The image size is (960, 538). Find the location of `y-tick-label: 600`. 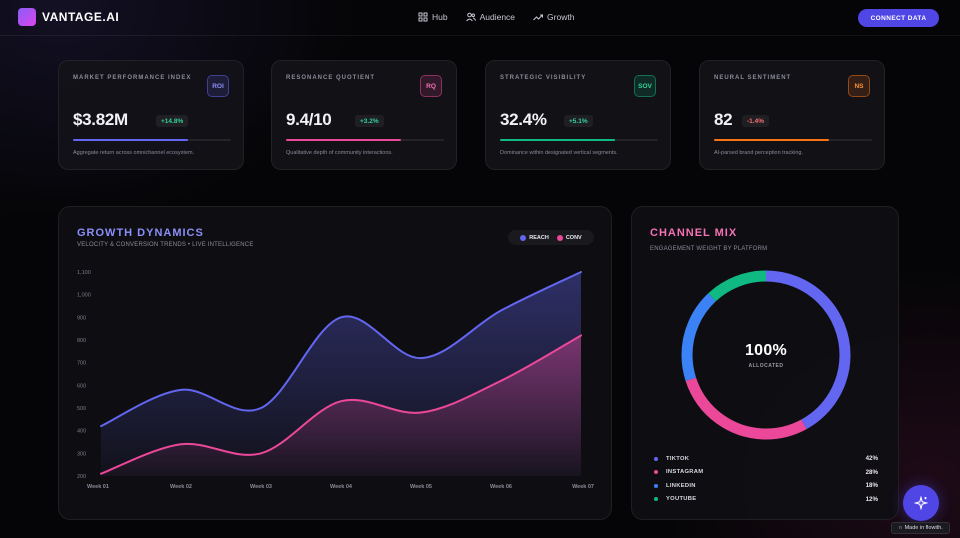

y-tick-label: 600 is located at coordinates (81, 386).